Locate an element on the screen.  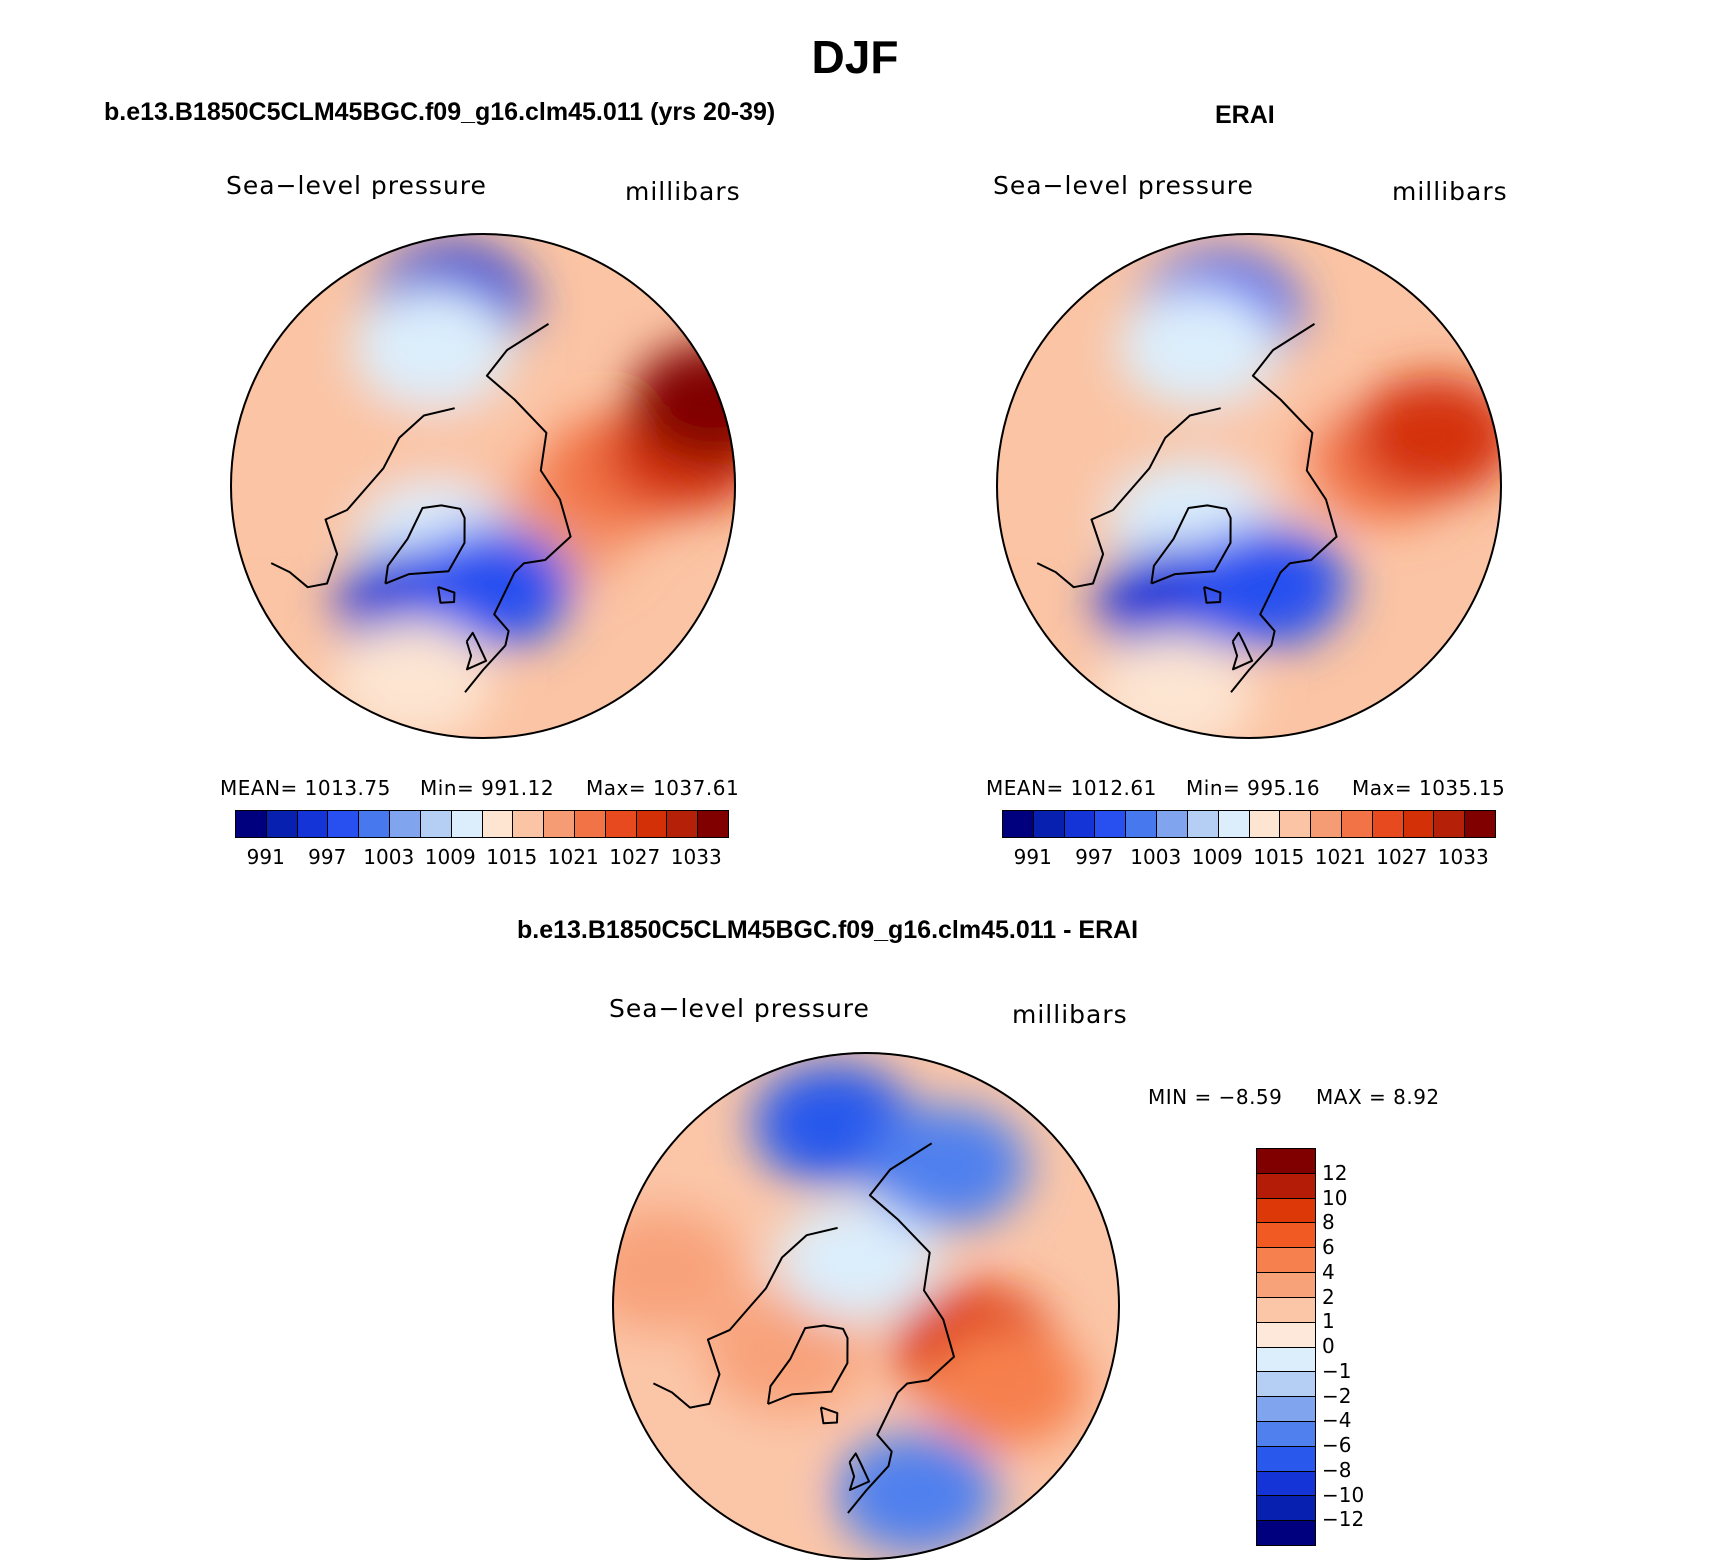
obs-panel-title: ERAI is located at coordinates (1245, 115).